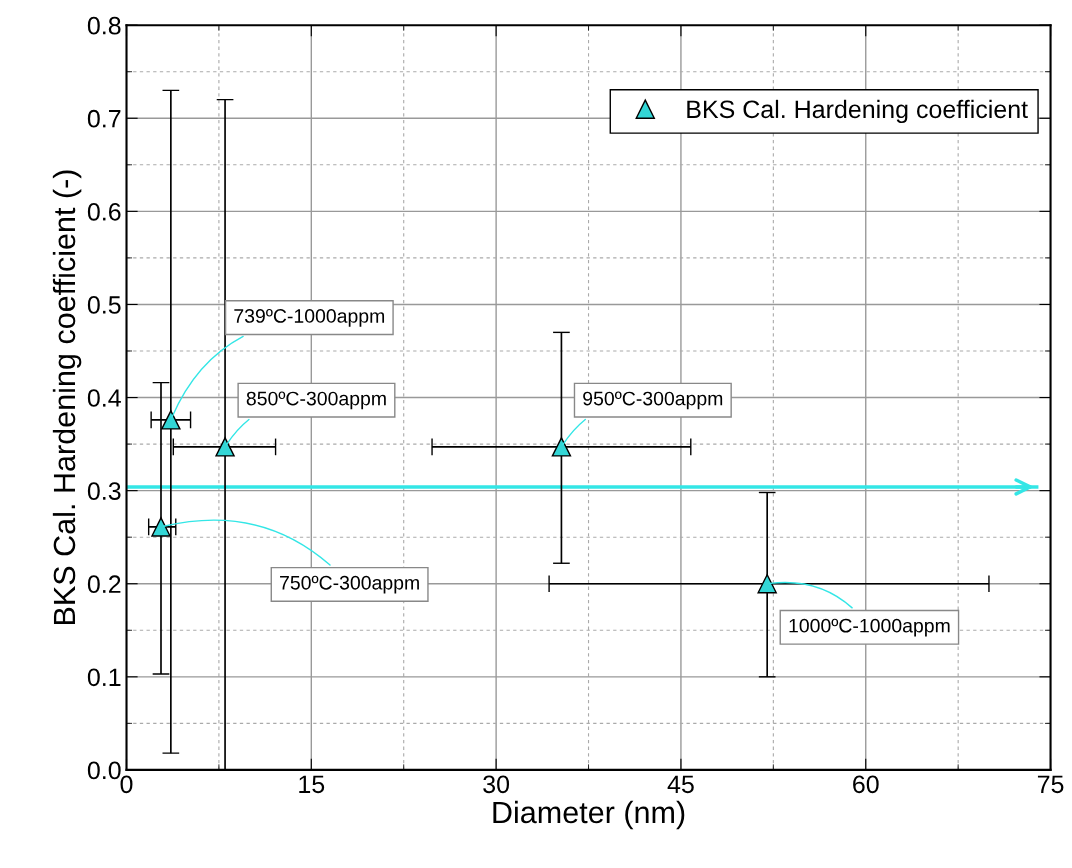 This screenshot has width=1072, height=868. I want to click on x-tick-label: 0, so click(126, 784).